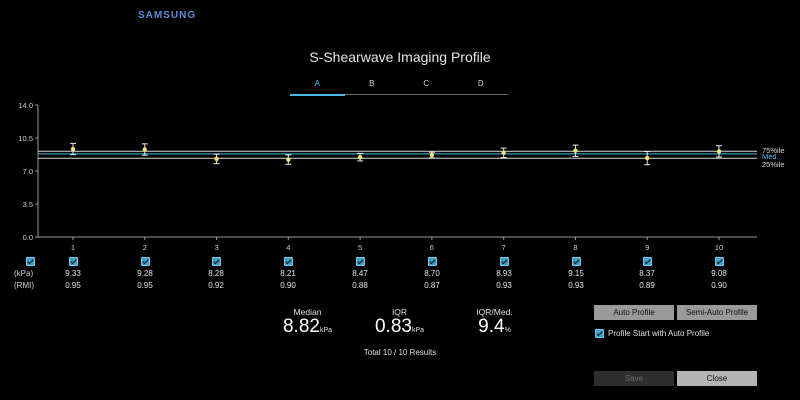 The image size is (800, 400). What do you see at coordinates (24, 273) in the screenshot?
I see `kpa-row-label: (kPa)` at bounding box center [24, 273].